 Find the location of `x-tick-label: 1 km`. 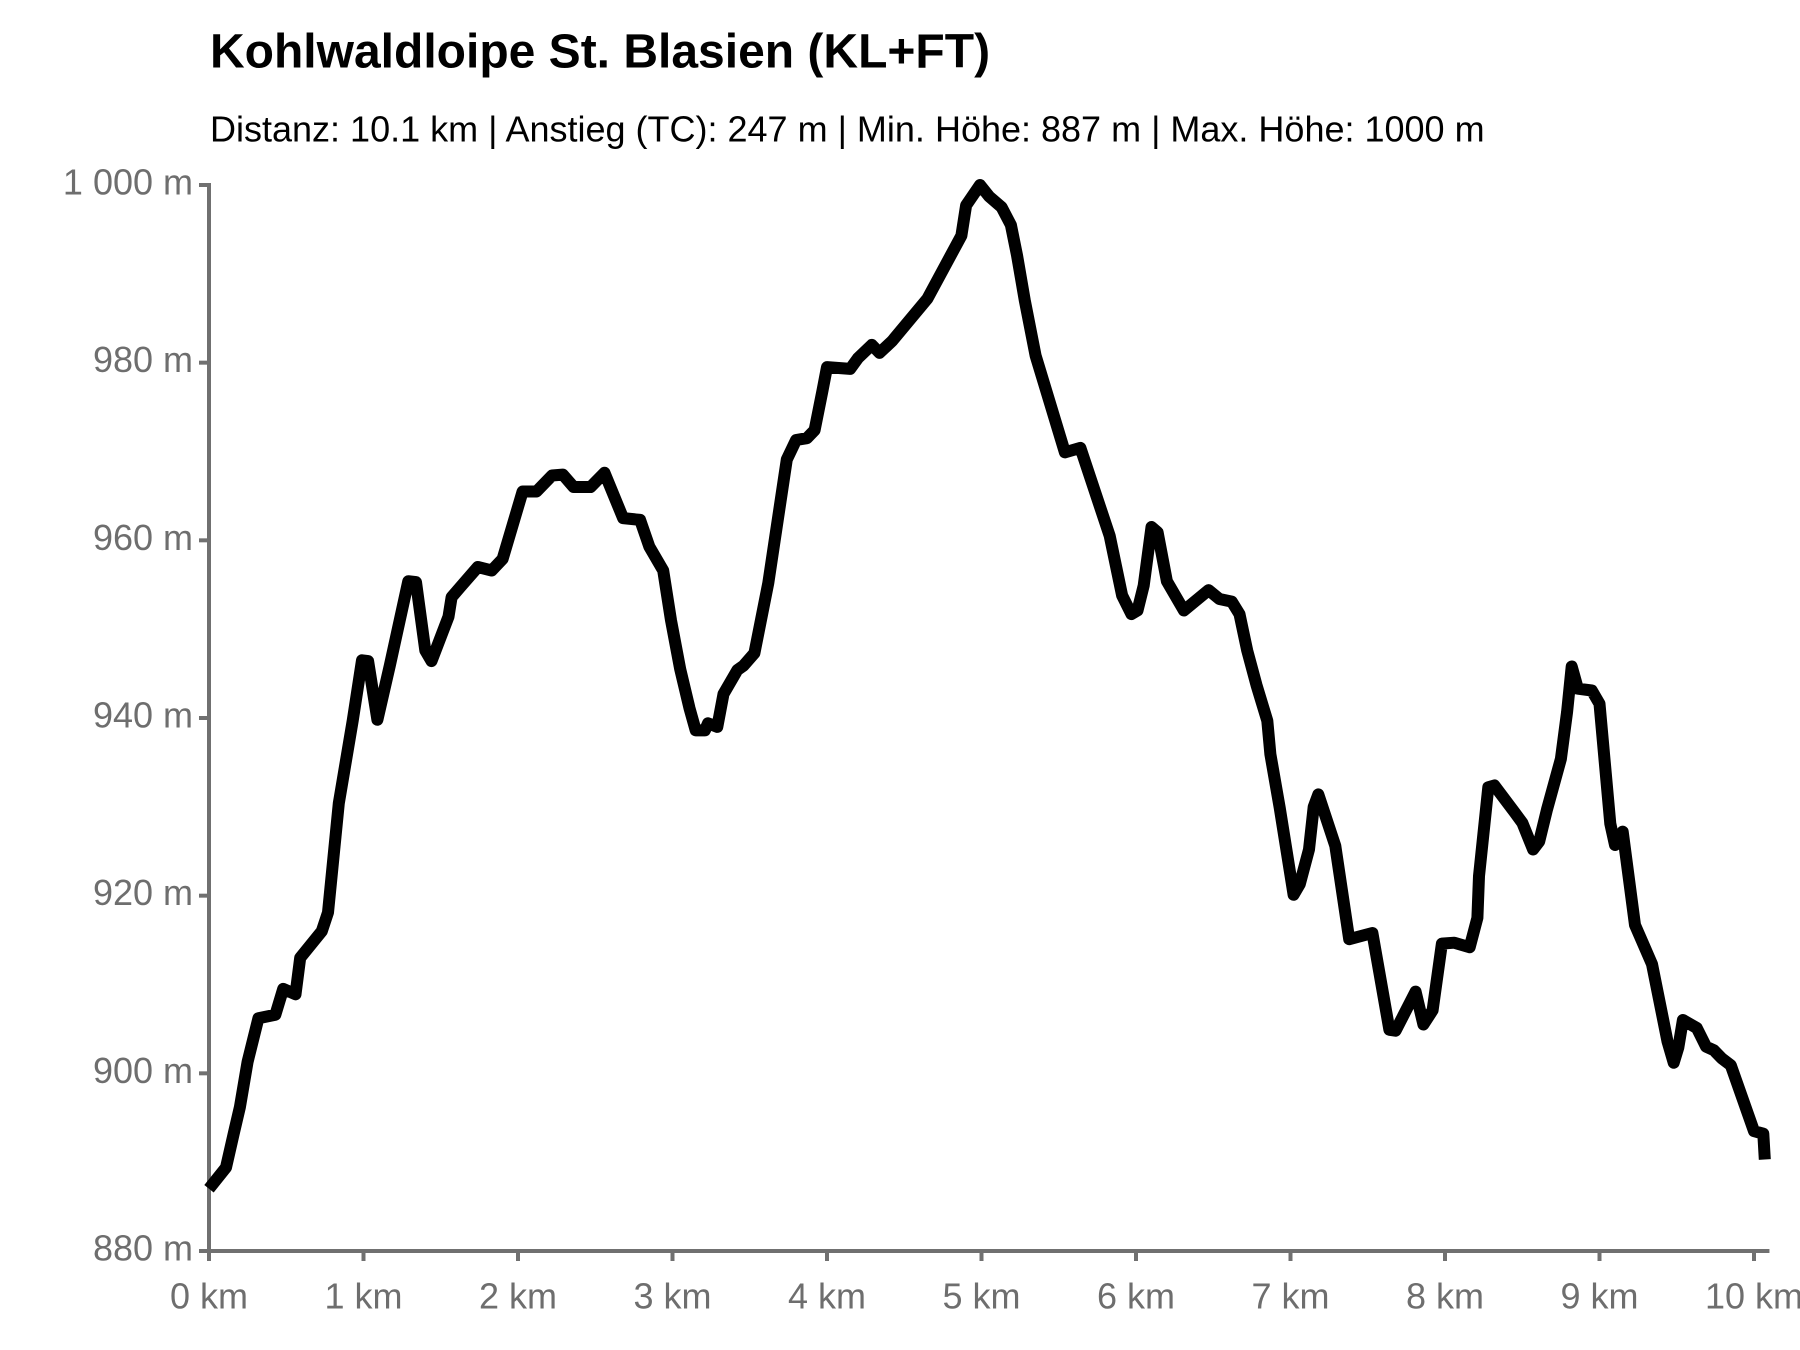

x-tick-label: 1 km is located at coordinates (363, 1296).